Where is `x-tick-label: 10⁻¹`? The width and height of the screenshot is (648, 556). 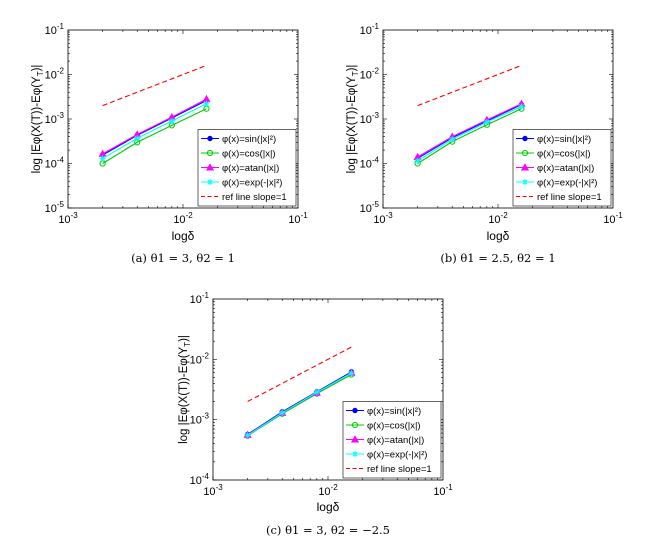 x-tick-label: 10⁻¹ is located at coordinates (298, 218).